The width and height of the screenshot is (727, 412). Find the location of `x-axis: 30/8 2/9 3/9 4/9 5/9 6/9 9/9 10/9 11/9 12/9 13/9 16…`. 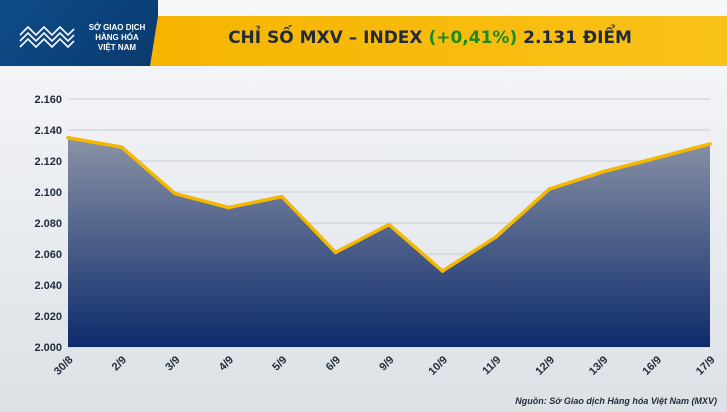

x-axis: 30/8 2/9 3/9 4/9 5/9 6/9 9/9 10/9 11/9 12/9 13/9 16… is located at coordinates (385, 366).